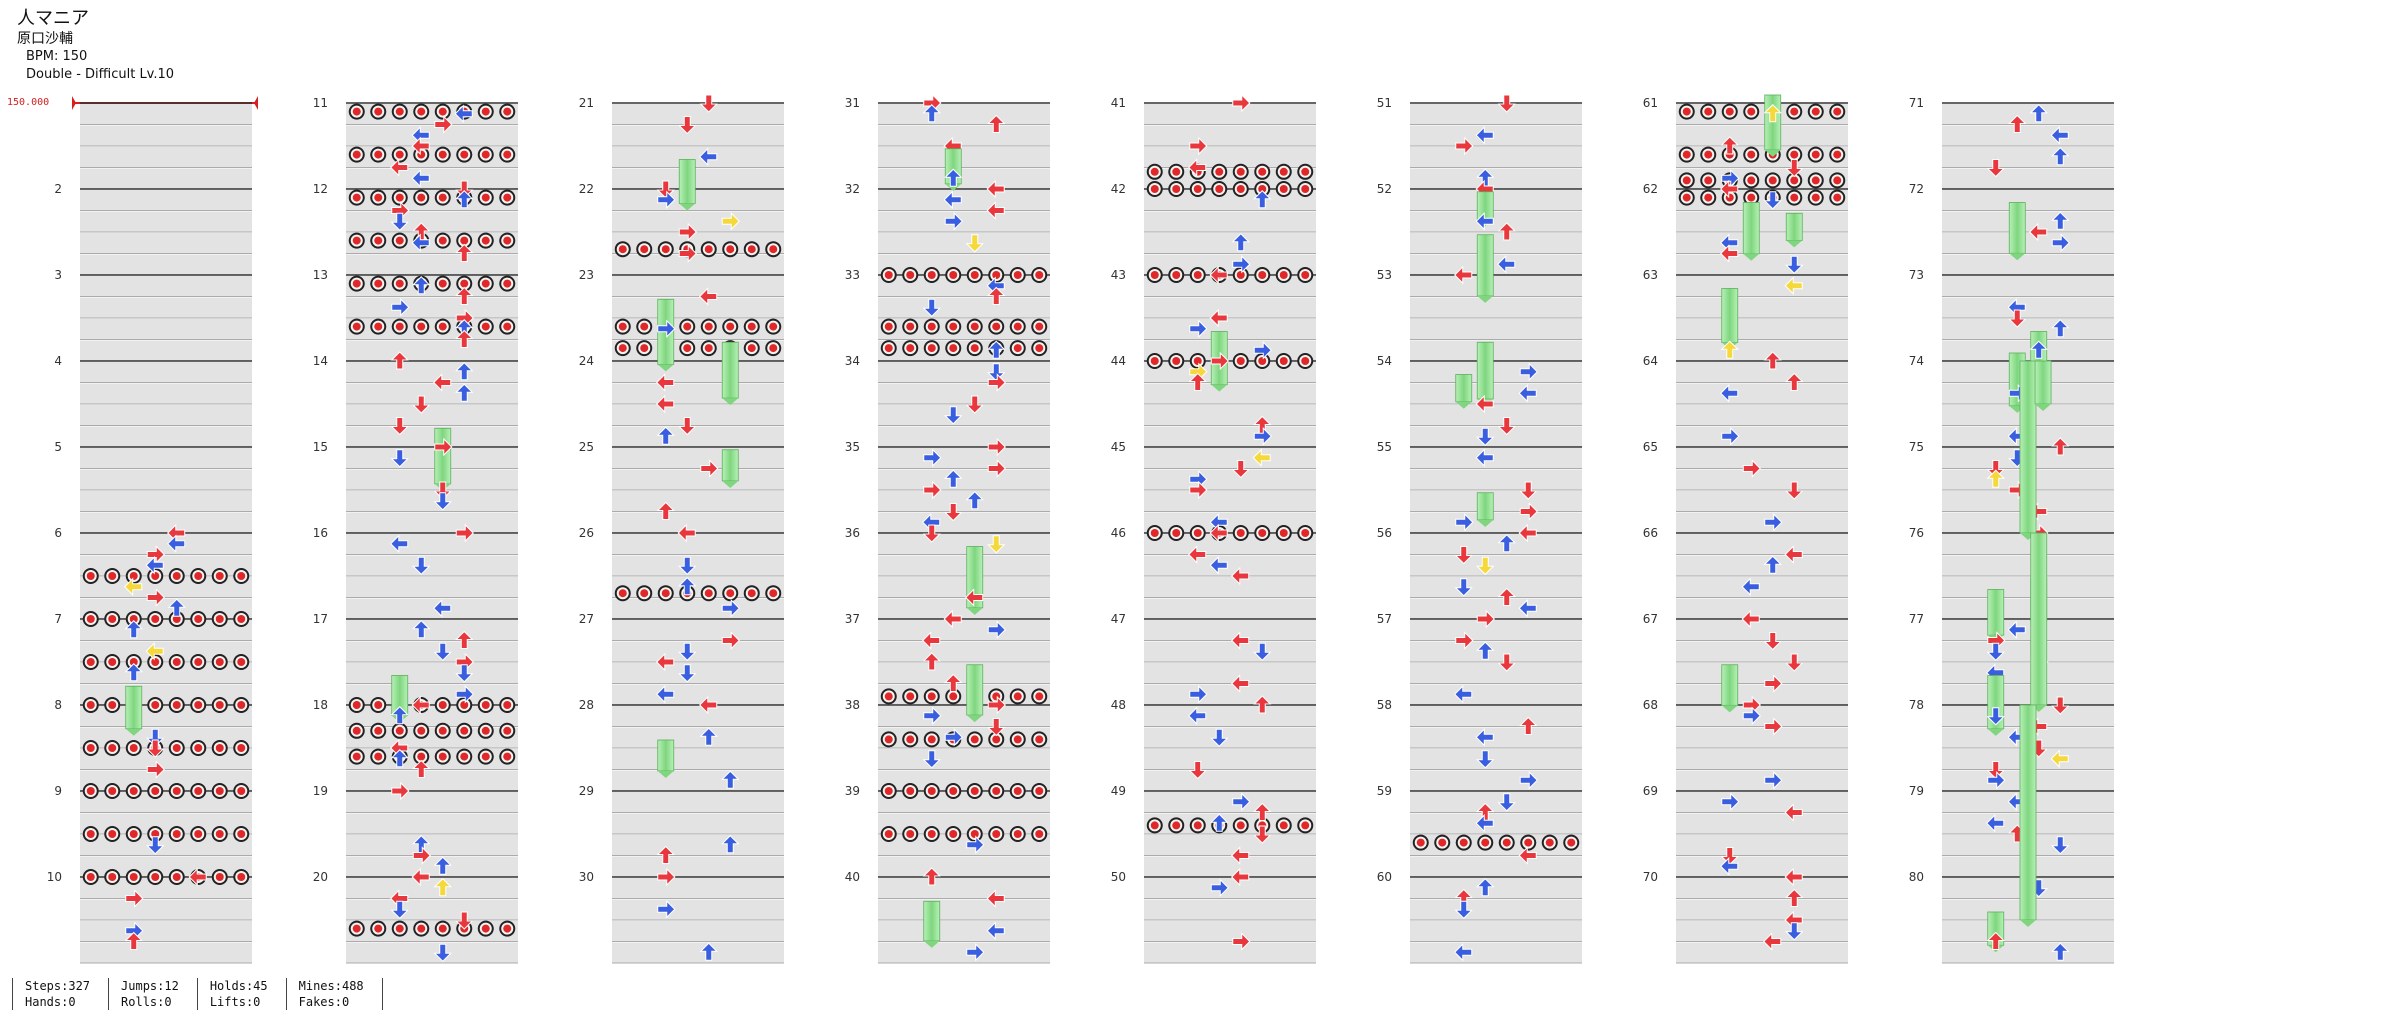 The image size is (2384, 1024). What do you see at coordinates (1118, 275) in the screenshot?
I see `measure-number: 43` at bounding box center [1118, 275].